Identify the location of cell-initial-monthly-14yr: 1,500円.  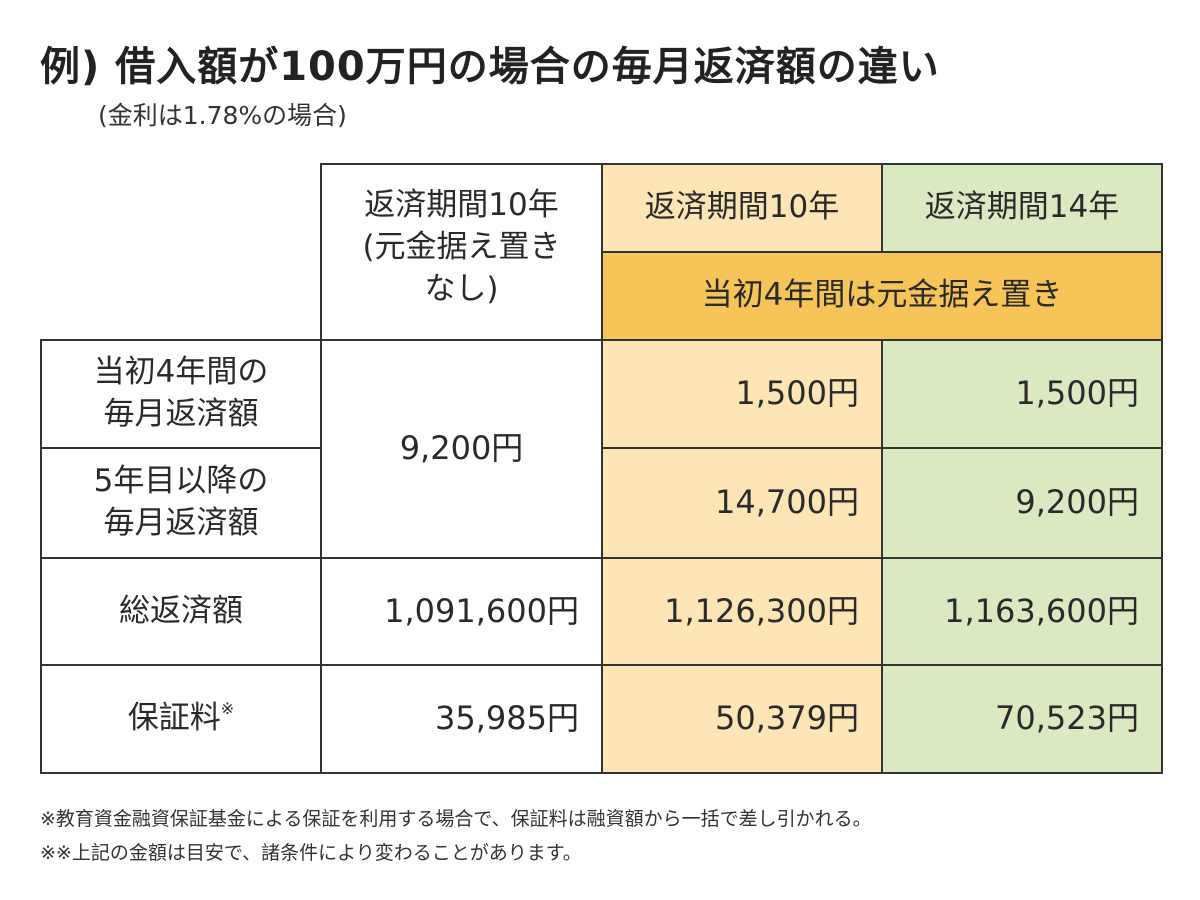
(1022, 394).